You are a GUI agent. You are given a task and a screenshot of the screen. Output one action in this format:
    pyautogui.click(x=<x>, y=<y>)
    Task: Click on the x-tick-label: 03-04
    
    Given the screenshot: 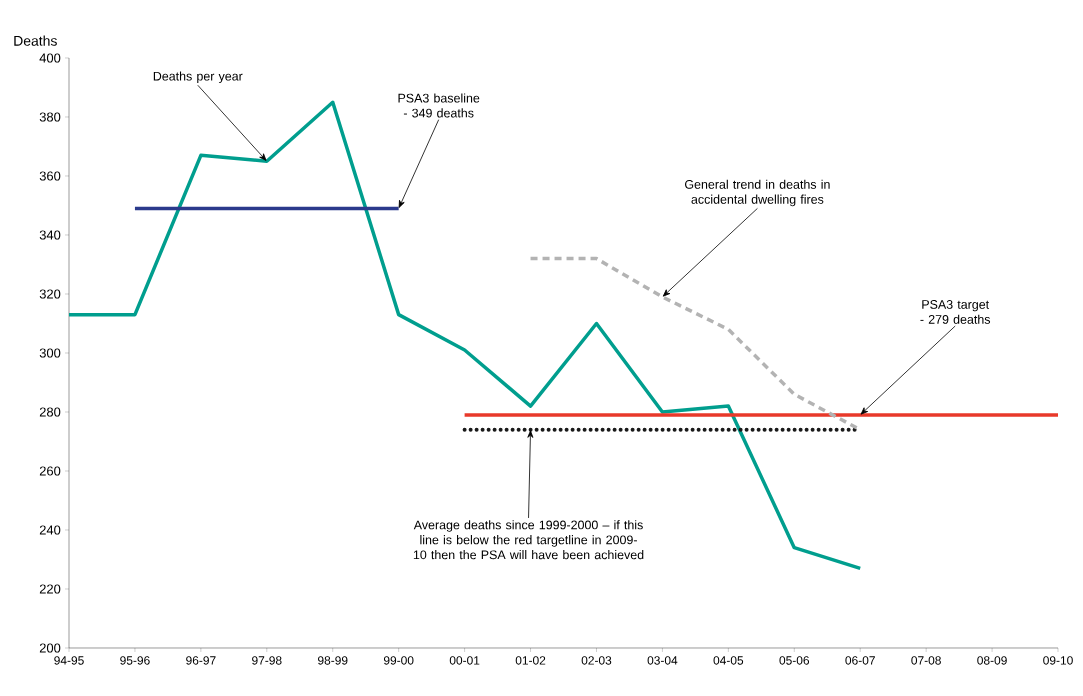 What is the action you would take?
    pyautogui.click(x=662, y=660)
    